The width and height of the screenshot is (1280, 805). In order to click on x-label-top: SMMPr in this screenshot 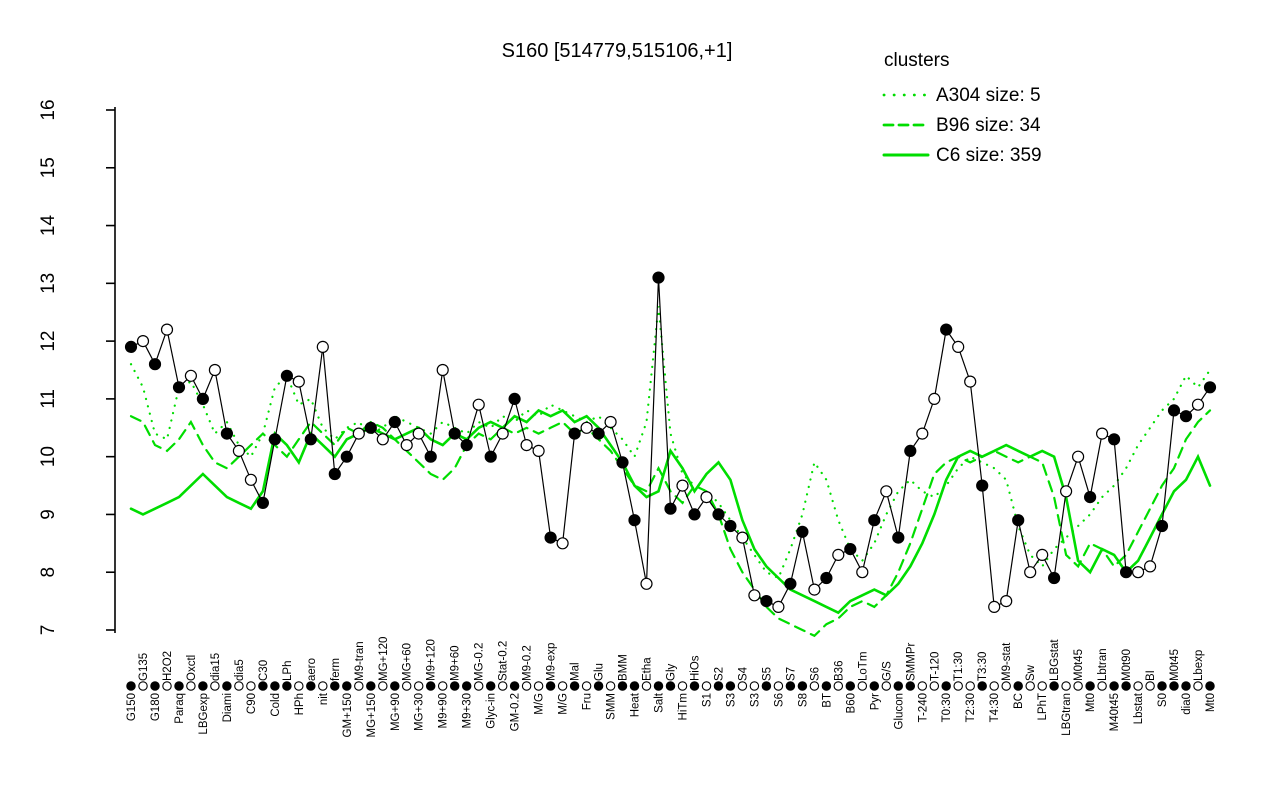, I will do `click(911, 662)`.